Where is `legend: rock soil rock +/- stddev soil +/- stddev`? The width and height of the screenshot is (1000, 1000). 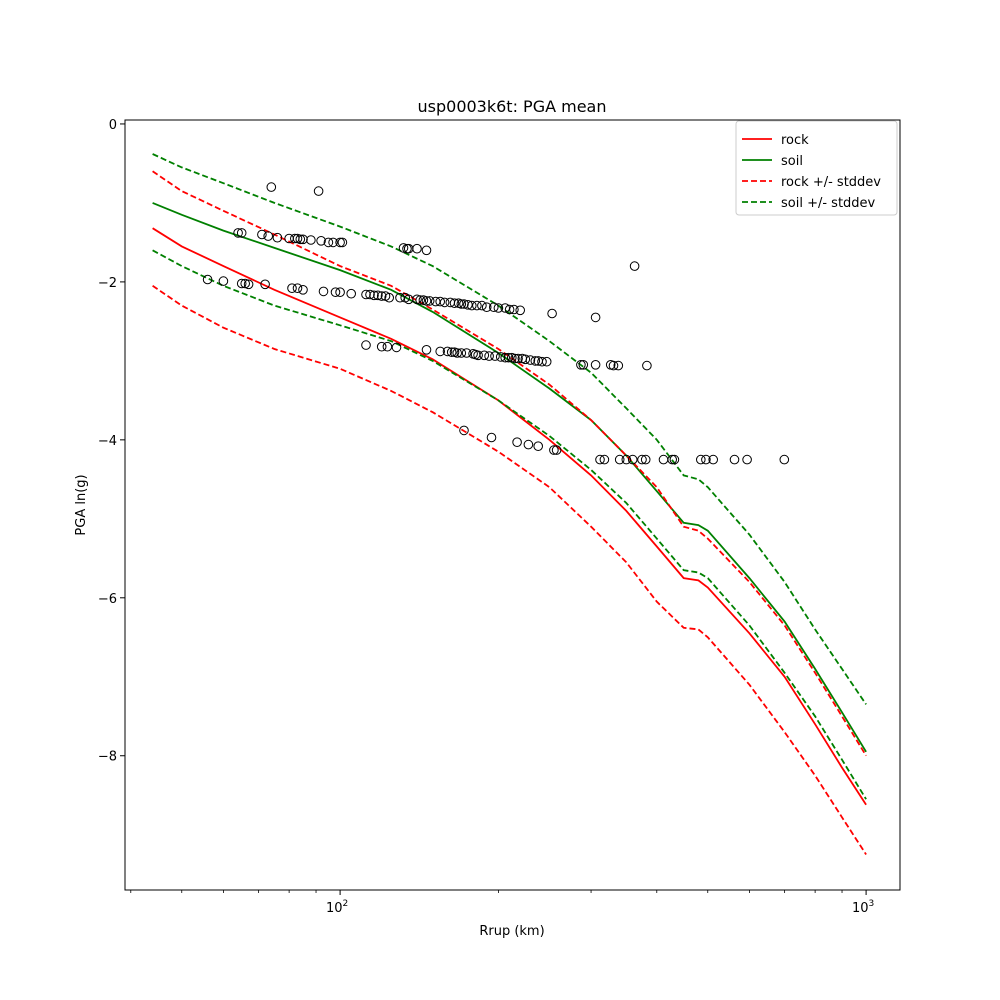 legend: rock soil rock +/- stddev soil +/- stddev is located at coordinates (816, 168).